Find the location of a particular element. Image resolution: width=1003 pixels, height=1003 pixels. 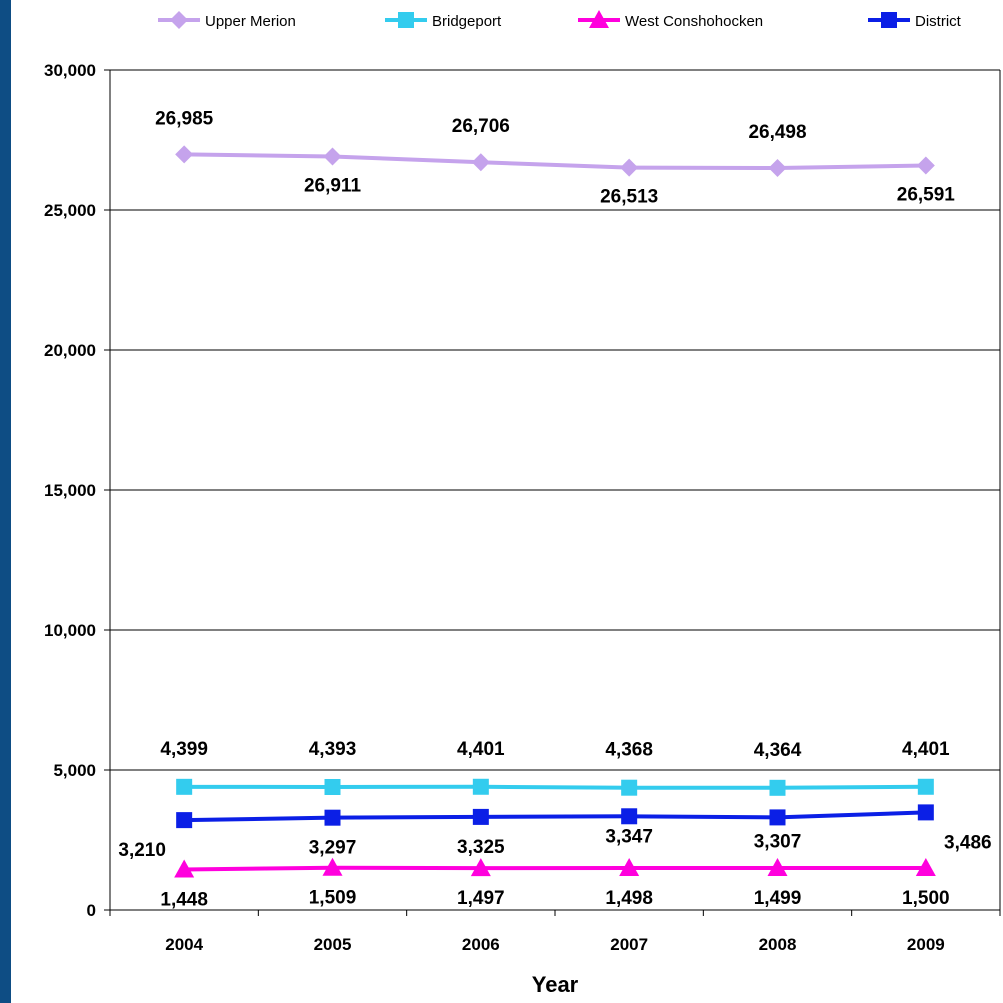

data-label: 3,210 is located at coordinates (142, 850).